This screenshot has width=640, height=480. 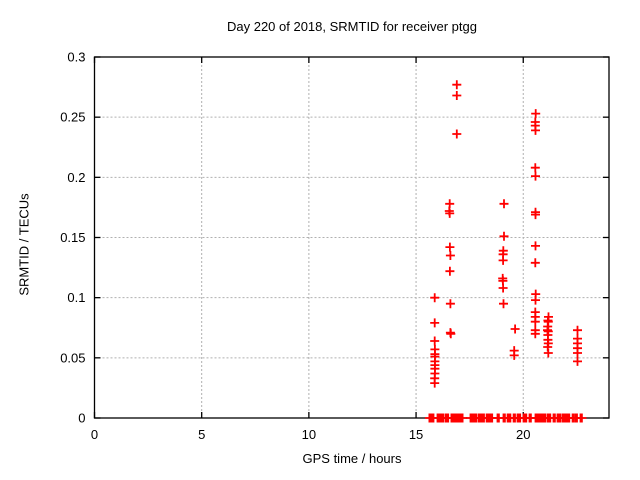 What do you see at coordinates (72, 237) in the screenshot?
I see `y-tick-label: 0.15` at bounding box center [72, 237].